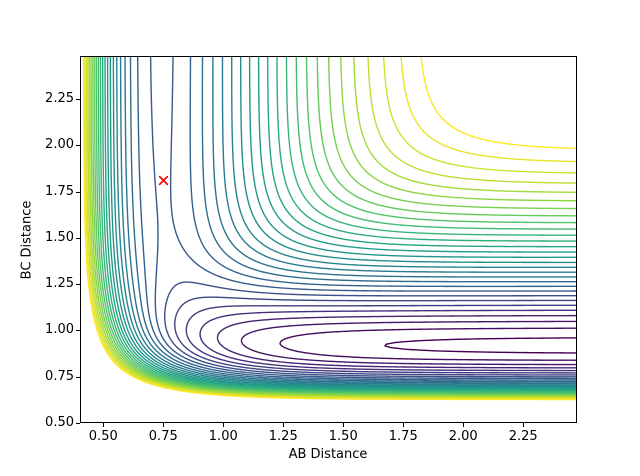 Image resolution: width=640 pixels, height=476 pixels. I want to click on y-tick-label: 2.00, so click(59, 145).